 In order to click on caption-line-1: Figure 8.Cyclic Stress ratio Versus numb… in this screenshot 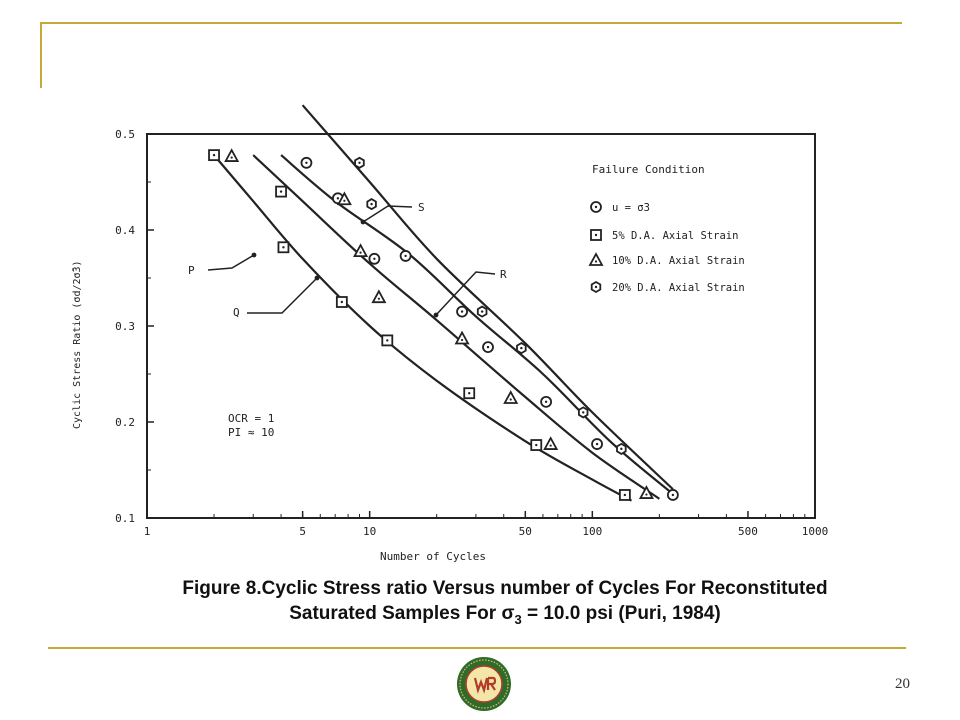, I will do `click(505, 588)`.